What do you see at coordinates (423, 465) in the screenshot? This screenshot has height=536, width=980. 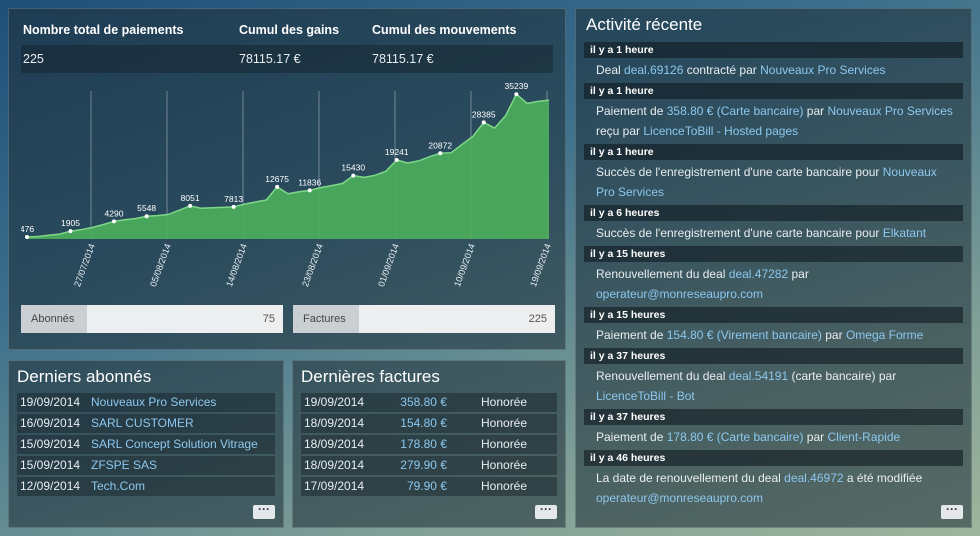 I see `invoice-amount-link: 279.90 €` at bounding box center [423, 465].